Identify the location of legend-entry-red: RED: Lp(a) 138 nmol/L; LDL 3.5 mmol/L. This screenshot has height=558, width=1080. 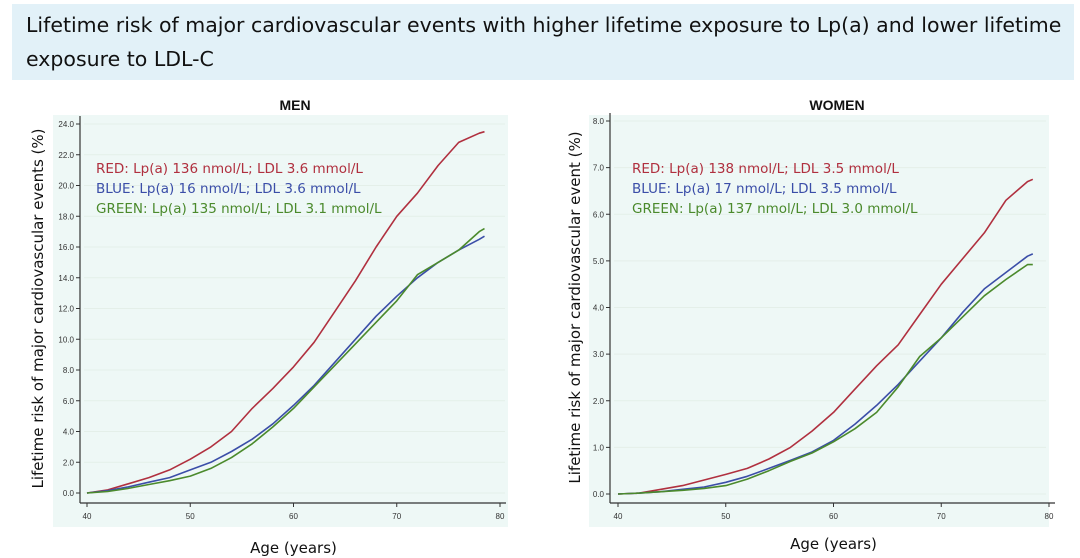
(765, 169).